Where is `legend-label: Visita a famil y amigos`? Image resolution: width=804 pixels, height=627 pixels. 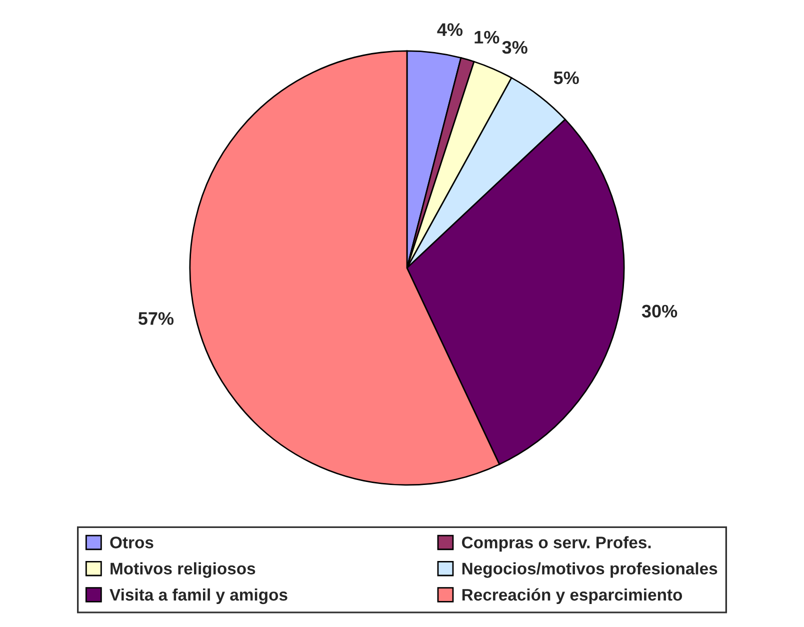 legend-label: Visita a famil y amigos is located at coordinates (199, 596).